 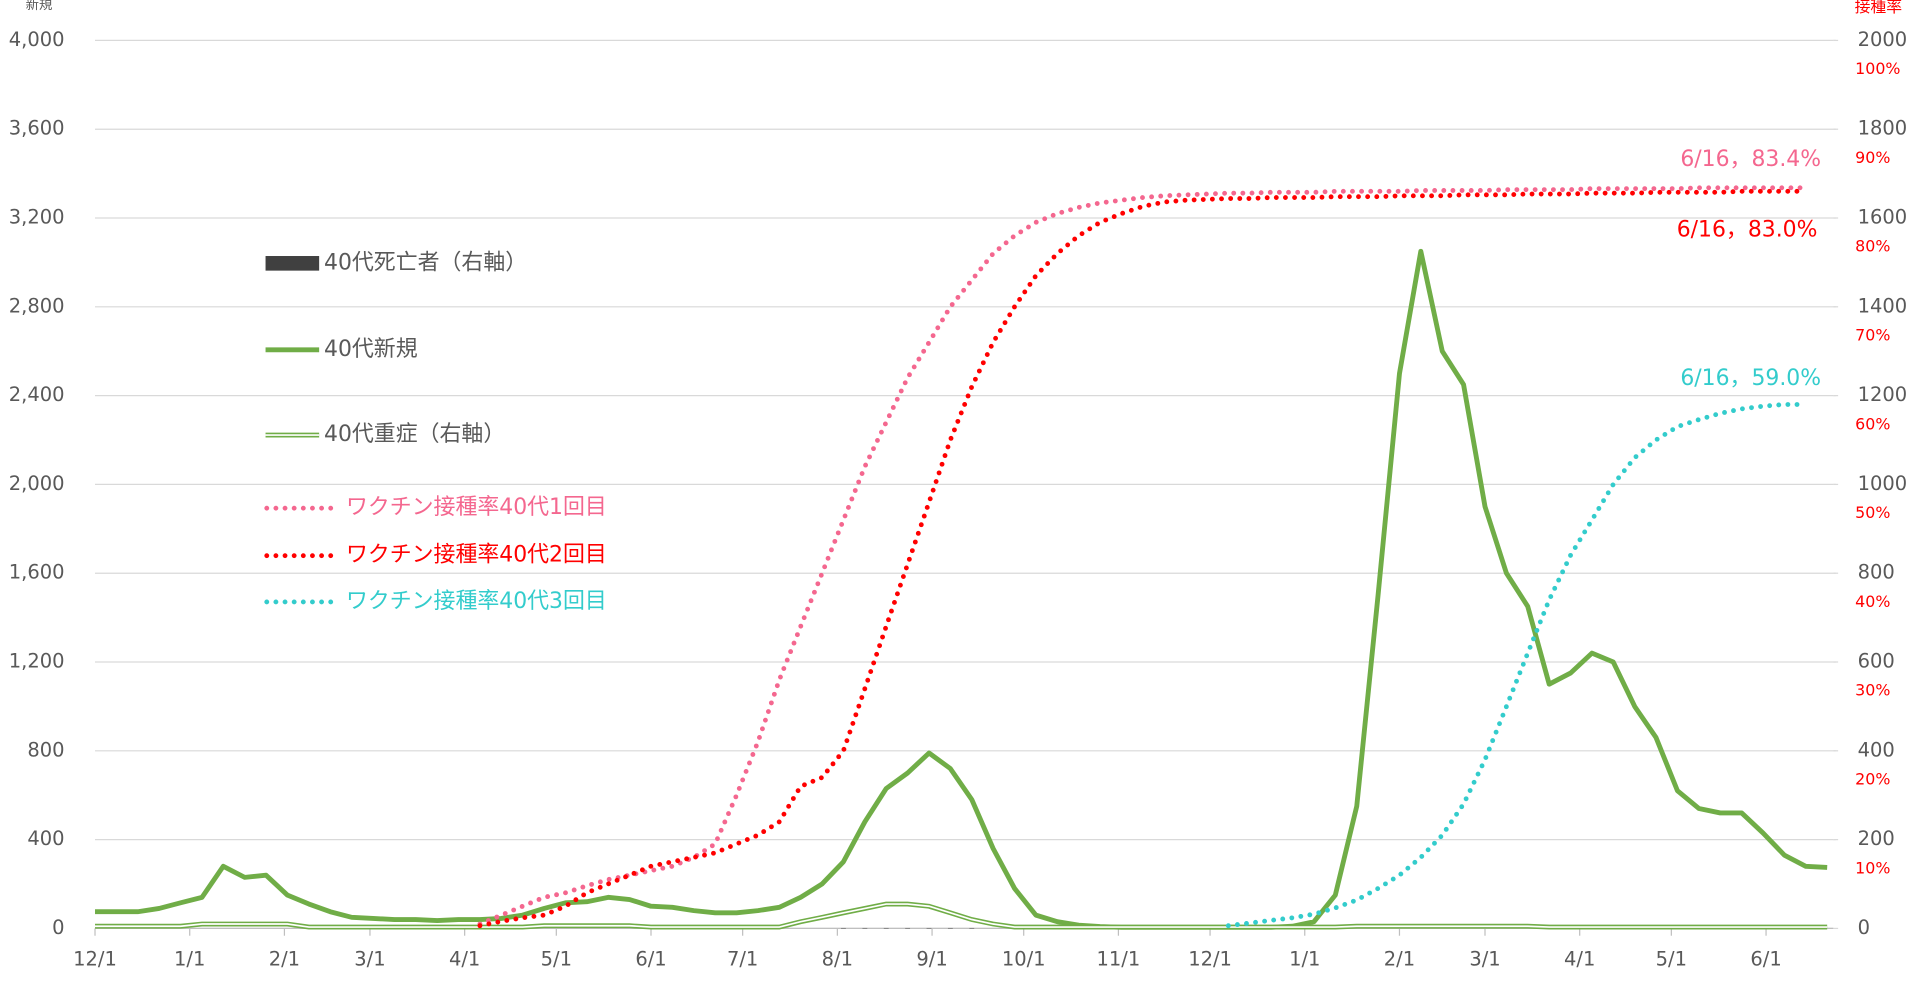 What do you see at coordinates (1883, 128) in the screenshot?
I see `y2-tick-label: 1800` at bounding box center [1883, 128].